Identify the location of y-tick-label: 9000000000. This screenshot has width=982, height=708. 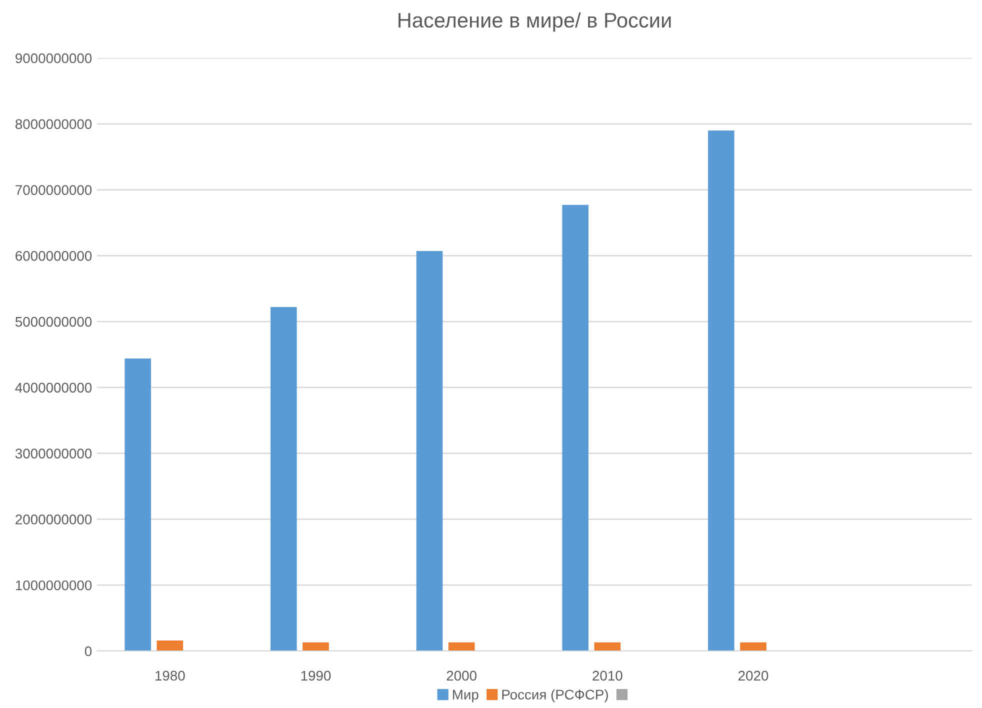
(54, 58).